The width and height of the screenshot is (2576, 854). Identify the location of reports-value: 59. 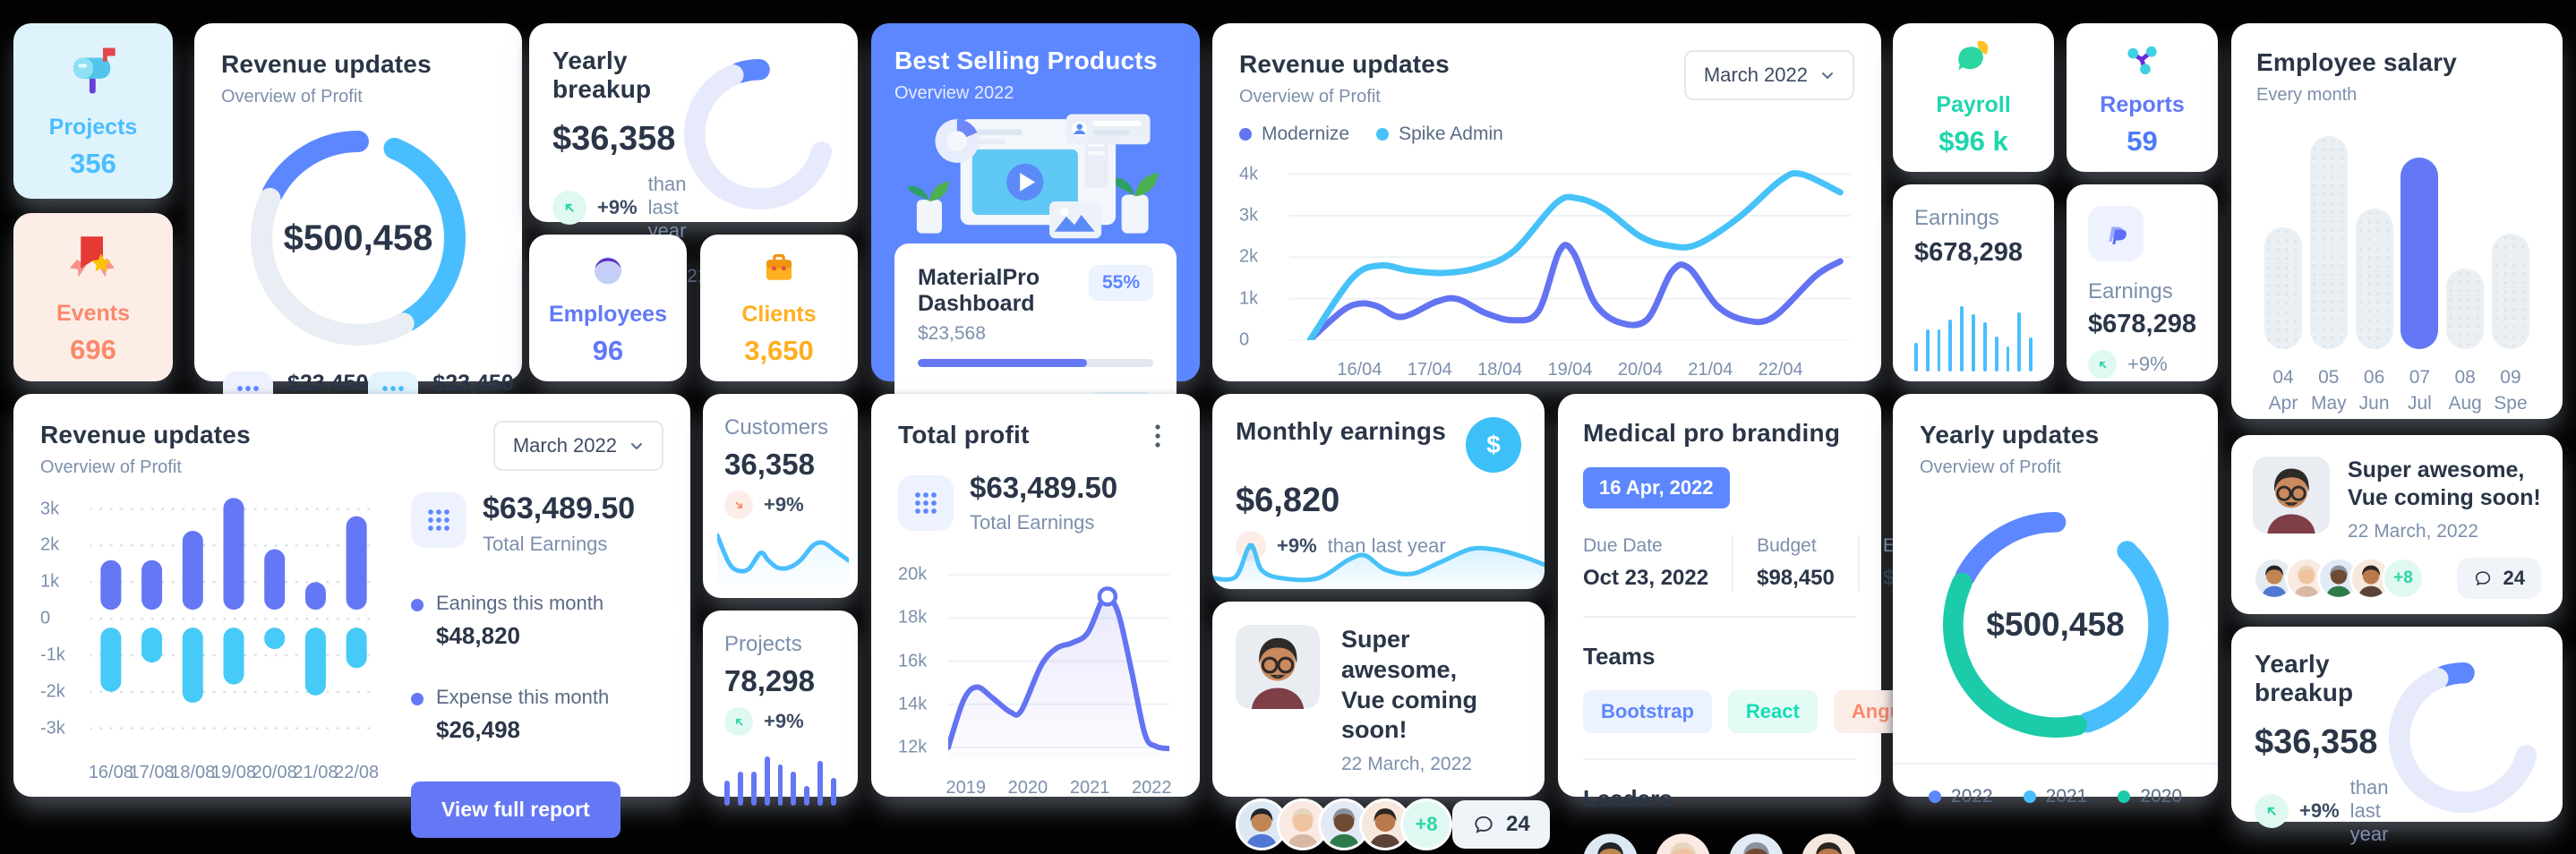
(2142, 141).